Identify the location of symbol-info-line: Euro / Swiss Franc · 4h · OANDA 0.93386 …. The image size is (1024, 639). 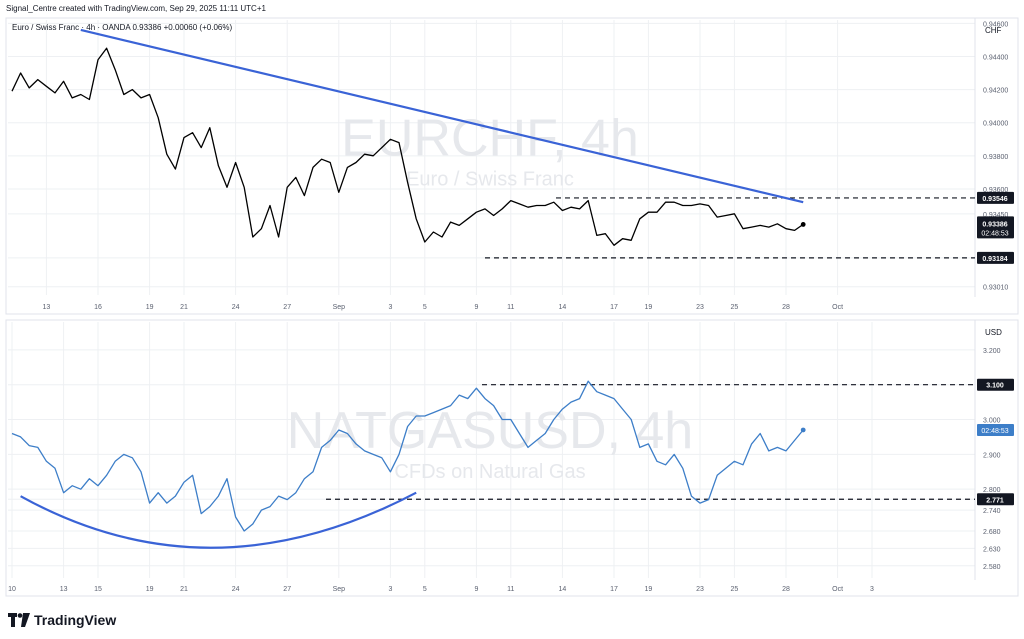
(122, 27).